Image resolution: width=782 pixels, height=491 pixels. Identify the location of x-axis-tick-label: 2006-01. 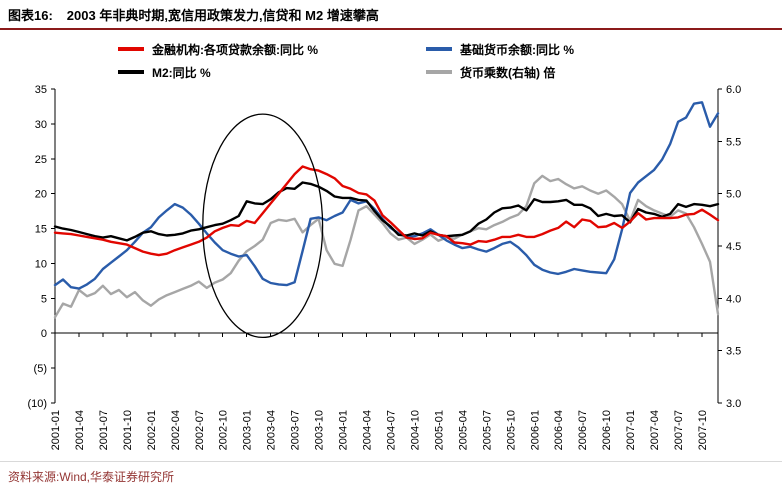
(535, 430).